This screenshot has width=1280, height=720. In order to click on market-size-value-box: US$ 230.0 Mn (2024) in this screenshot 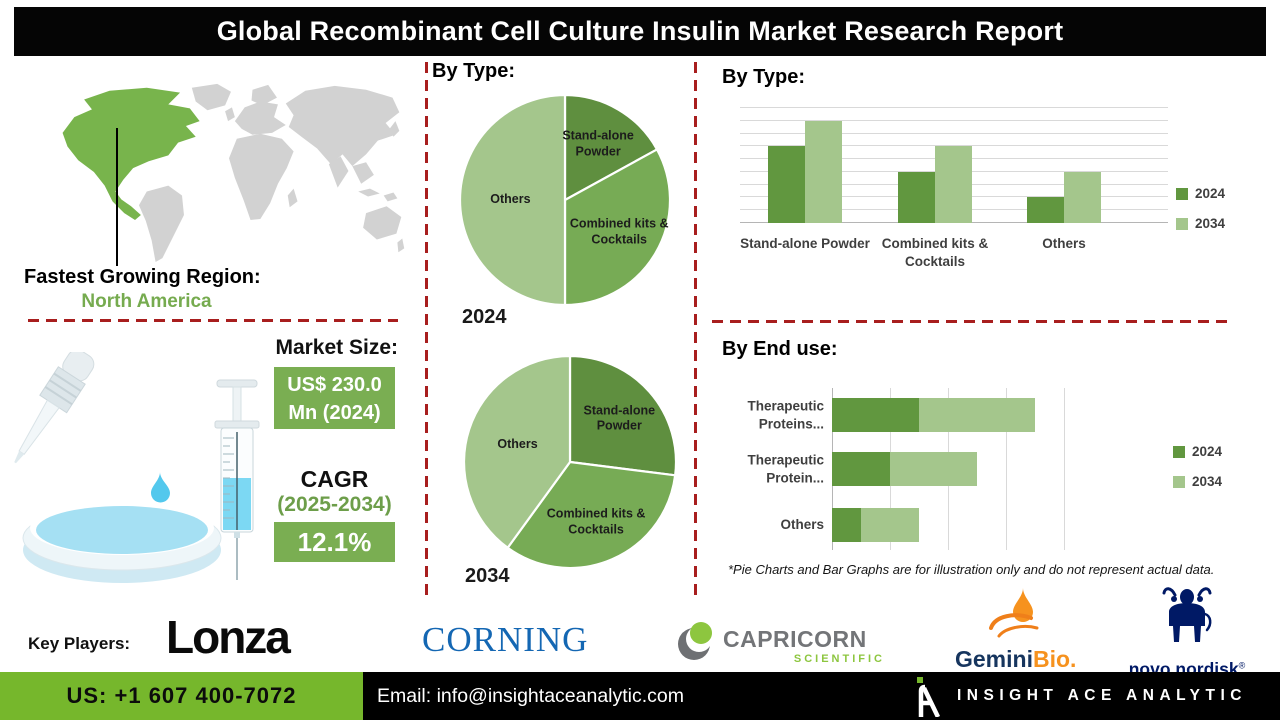, I will do `click(334, 398)`.